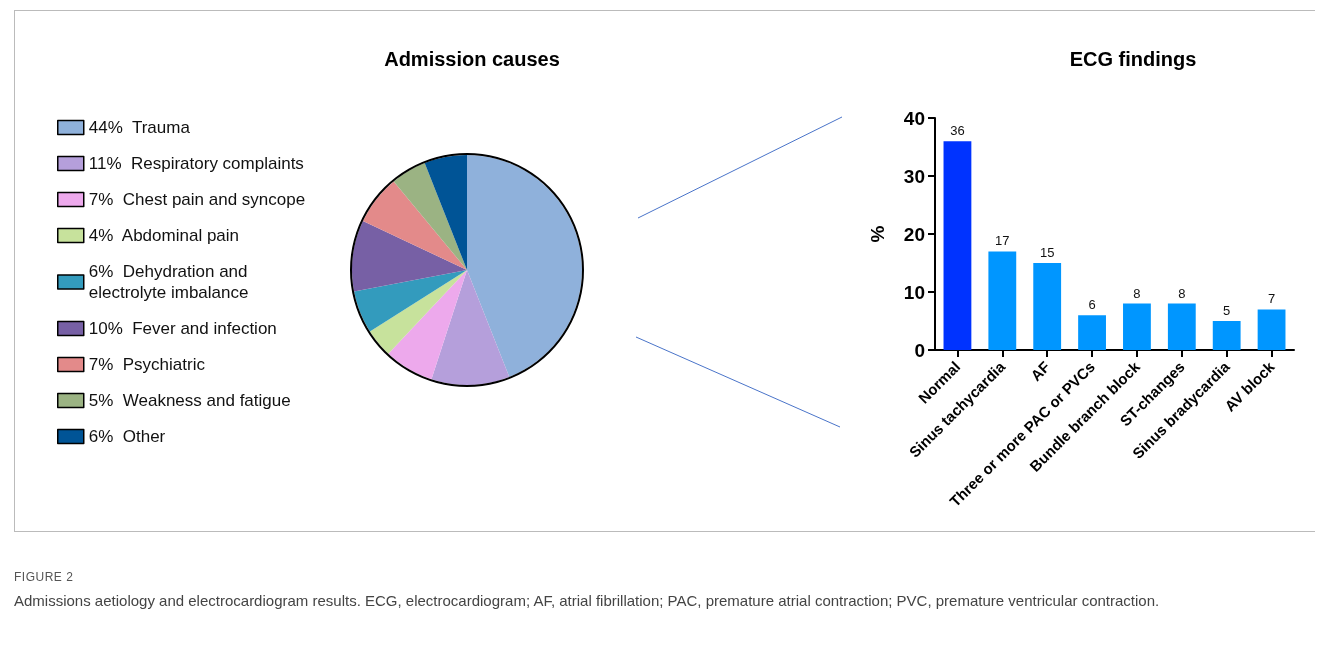  I want to click on y-tick-label: 20, so click(914, 234).